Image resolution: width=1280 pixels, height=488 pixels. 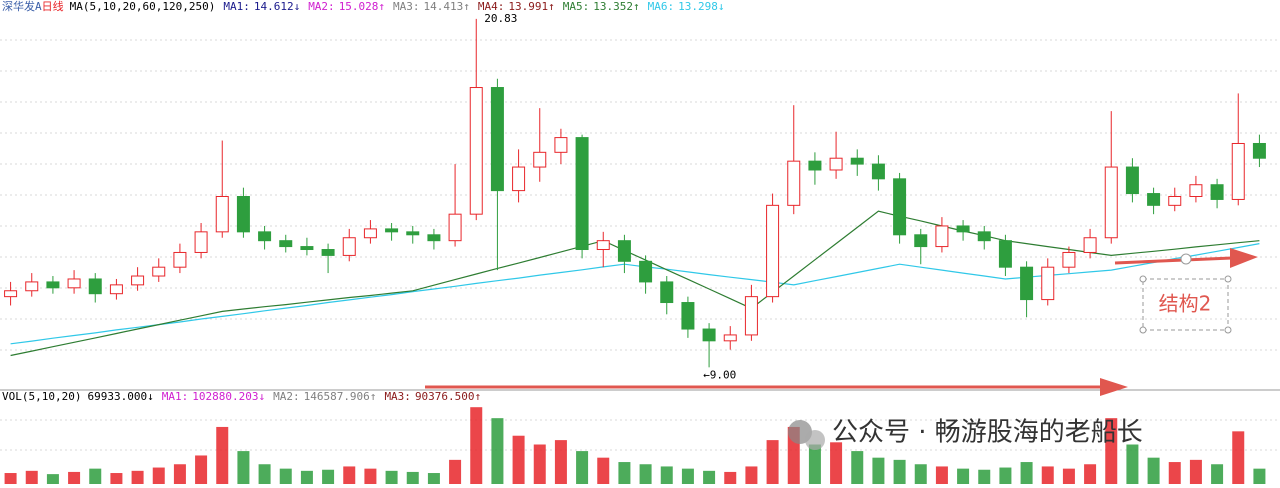 I want to click on readout-value: 13.352↑, so click(x=616, y=6).